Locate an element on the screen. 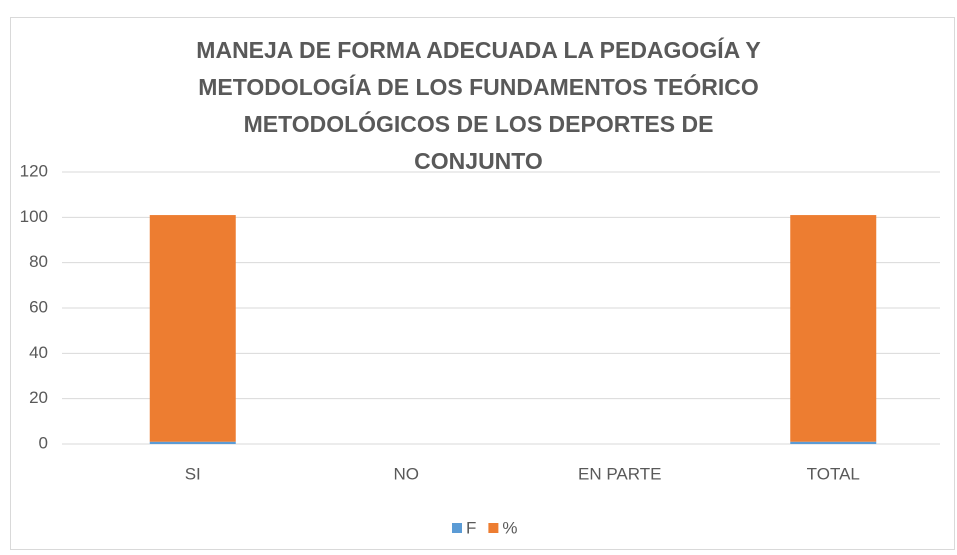 The width and height of the screenshot is (957, 555). y-tick-label: 0 is located at coordinates (43, 442).